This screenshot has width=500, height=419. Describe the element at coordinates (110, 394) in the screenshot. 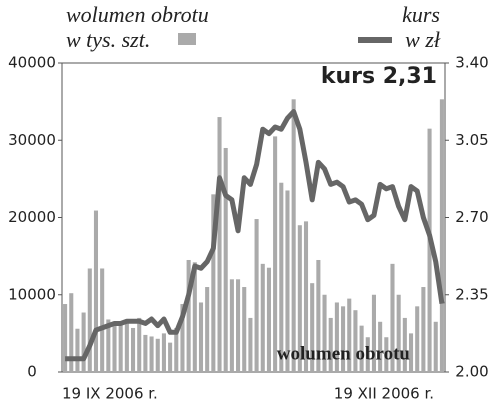

I see `x-tick-label: 19 IX 2006 r.` at that location.